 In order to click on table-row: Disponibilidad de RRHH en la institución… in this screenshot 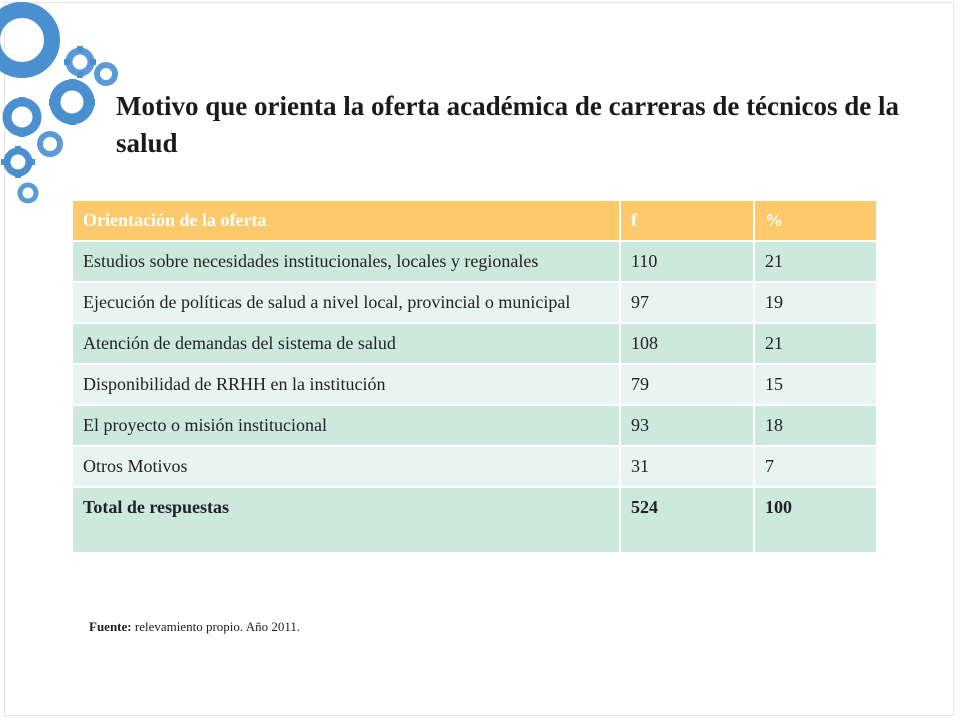, I will do `click(474, 384)`.